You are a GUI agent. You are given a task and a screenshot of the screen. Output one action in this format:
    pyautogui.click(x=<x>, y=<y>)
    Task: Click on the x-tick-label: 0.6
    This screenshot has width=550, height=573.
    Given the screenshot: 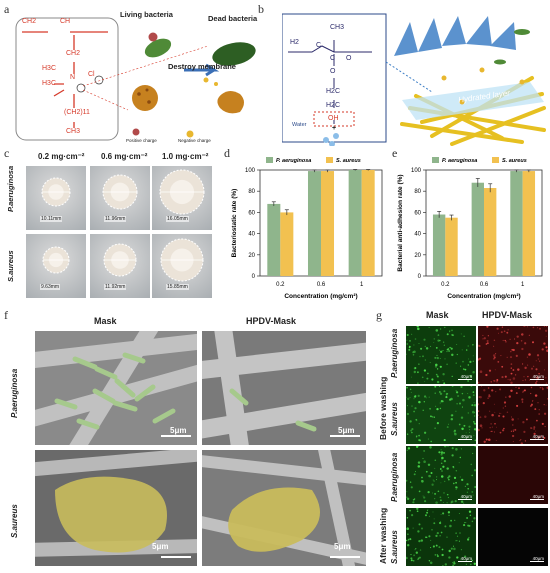 What is the action you would take?
    pyautogui.click(x=484, y=285)
    